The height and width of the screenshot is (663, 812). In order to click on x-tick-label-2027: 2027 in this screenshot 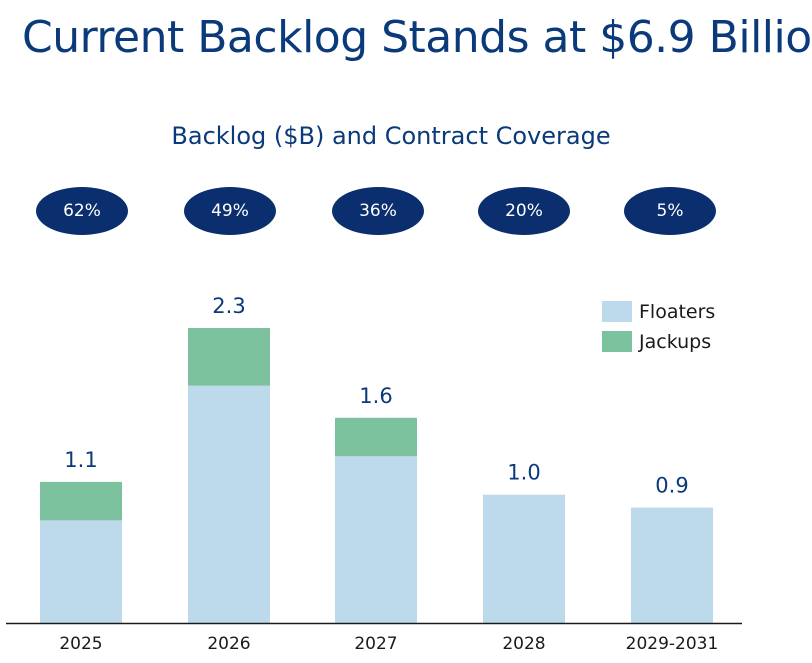, I will do `click(375, 644)`.